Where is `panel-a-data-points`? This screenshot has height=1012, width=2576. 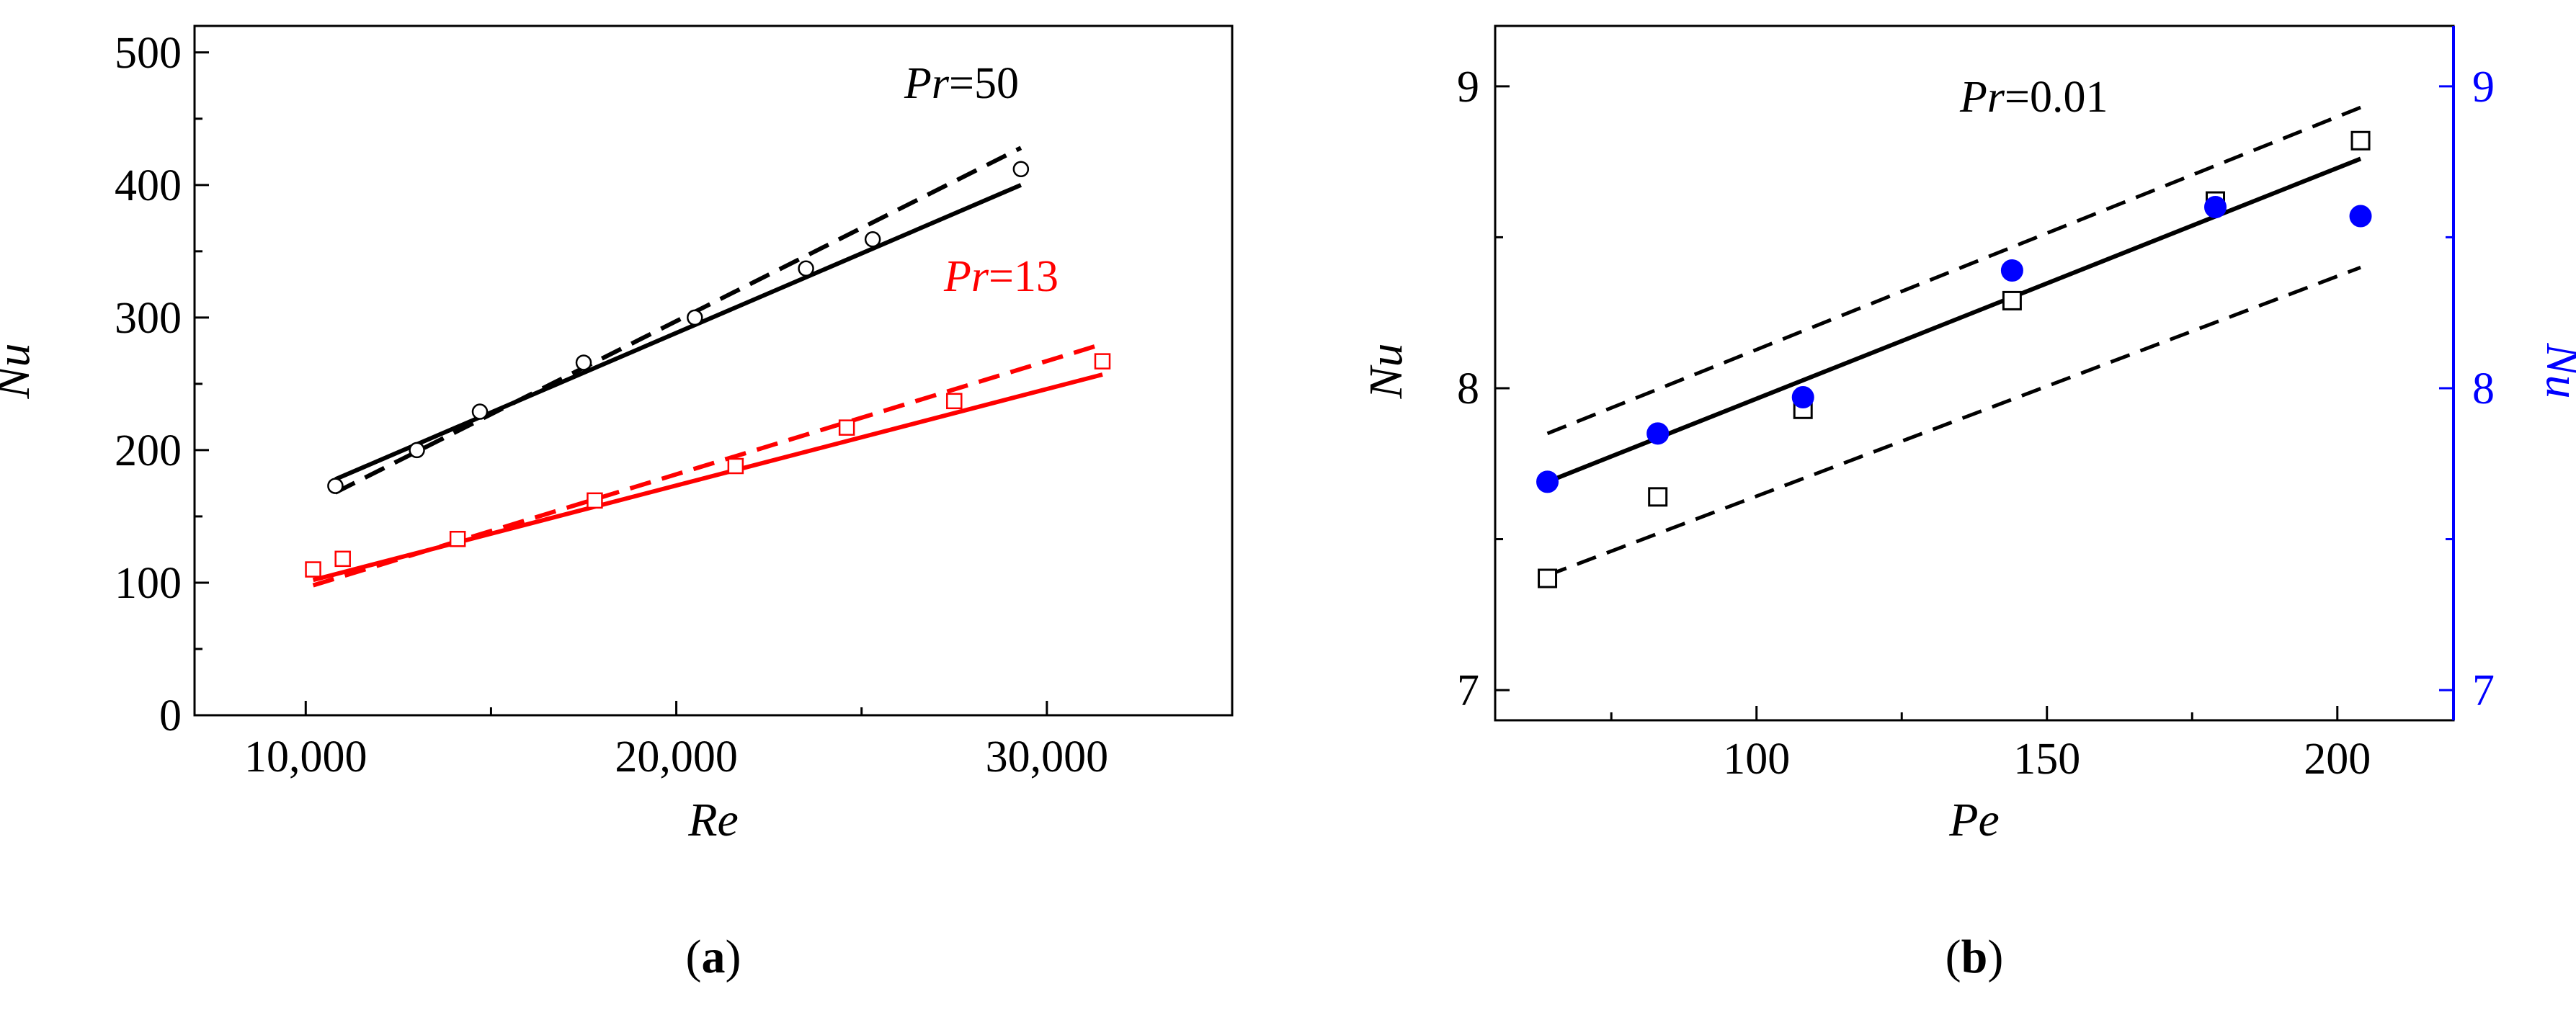 panel-a-data-points is located at coordinates (708, 369).